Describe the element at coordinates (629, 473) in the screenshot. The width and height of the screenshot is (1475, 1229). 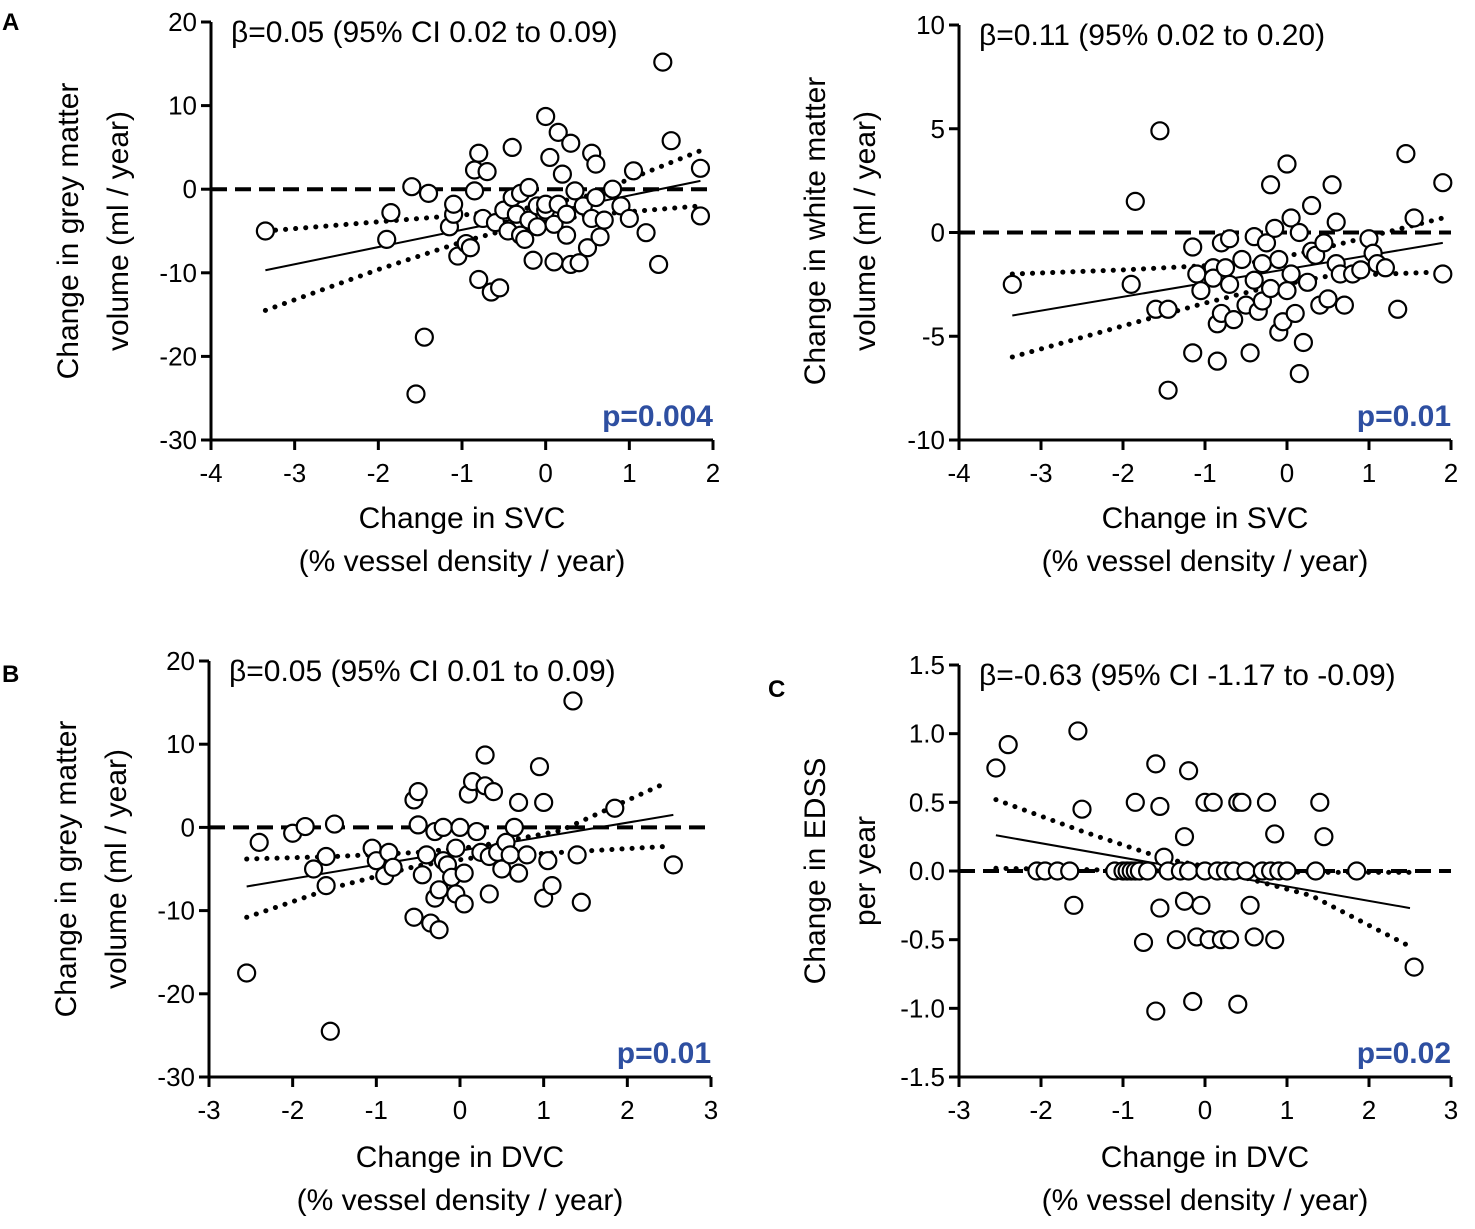
I see `x-tick-label: 1` at that location.